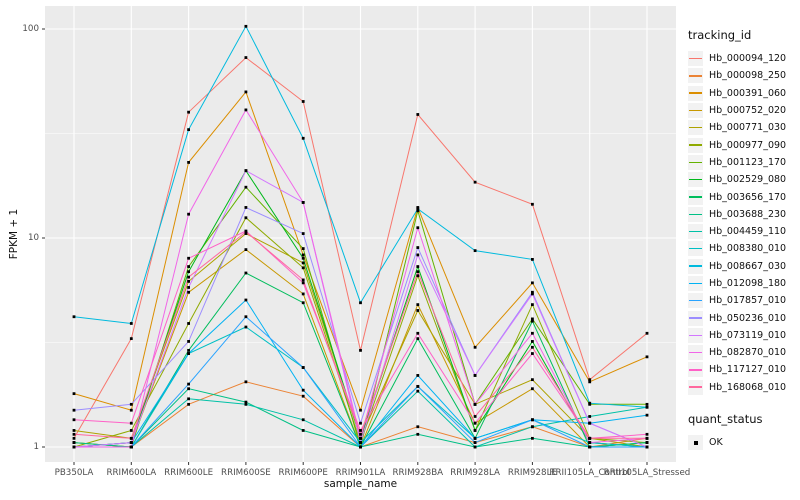 The width and height of the screenshot is (800, 500). What do you see at coordinates (14, 234) in the screenshot?
I see `y-axis-title: FPKM + 1` at bounding box center [14, 234].